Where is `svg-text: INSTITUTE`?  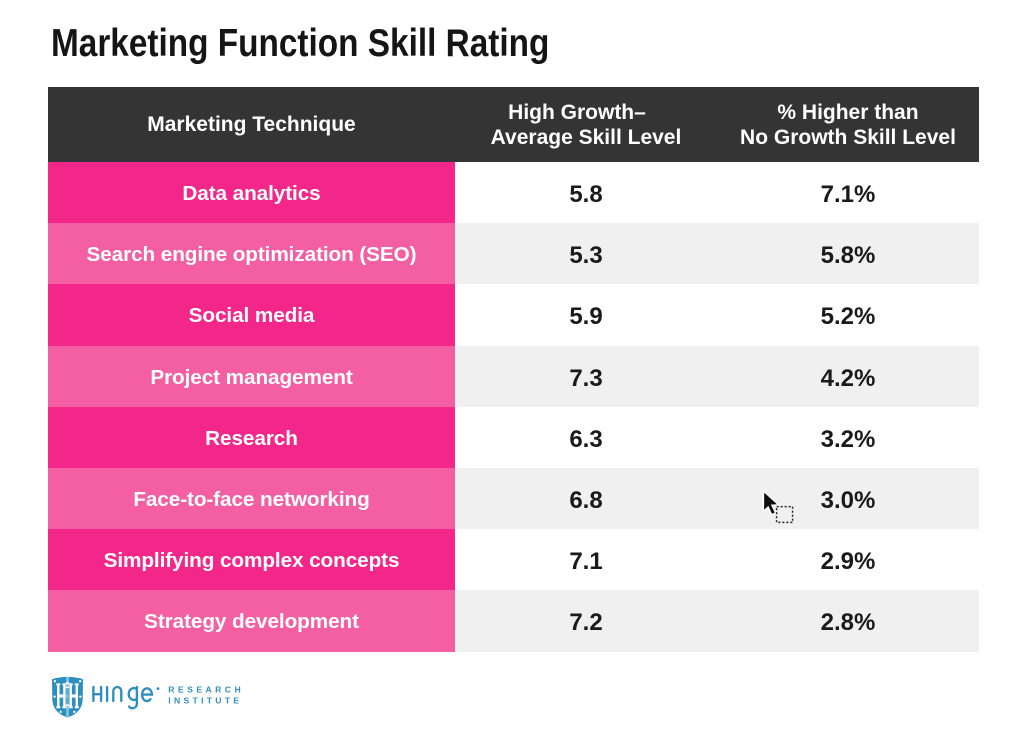 svg-text: INSTITUTE is located at coordinates (205, 701).